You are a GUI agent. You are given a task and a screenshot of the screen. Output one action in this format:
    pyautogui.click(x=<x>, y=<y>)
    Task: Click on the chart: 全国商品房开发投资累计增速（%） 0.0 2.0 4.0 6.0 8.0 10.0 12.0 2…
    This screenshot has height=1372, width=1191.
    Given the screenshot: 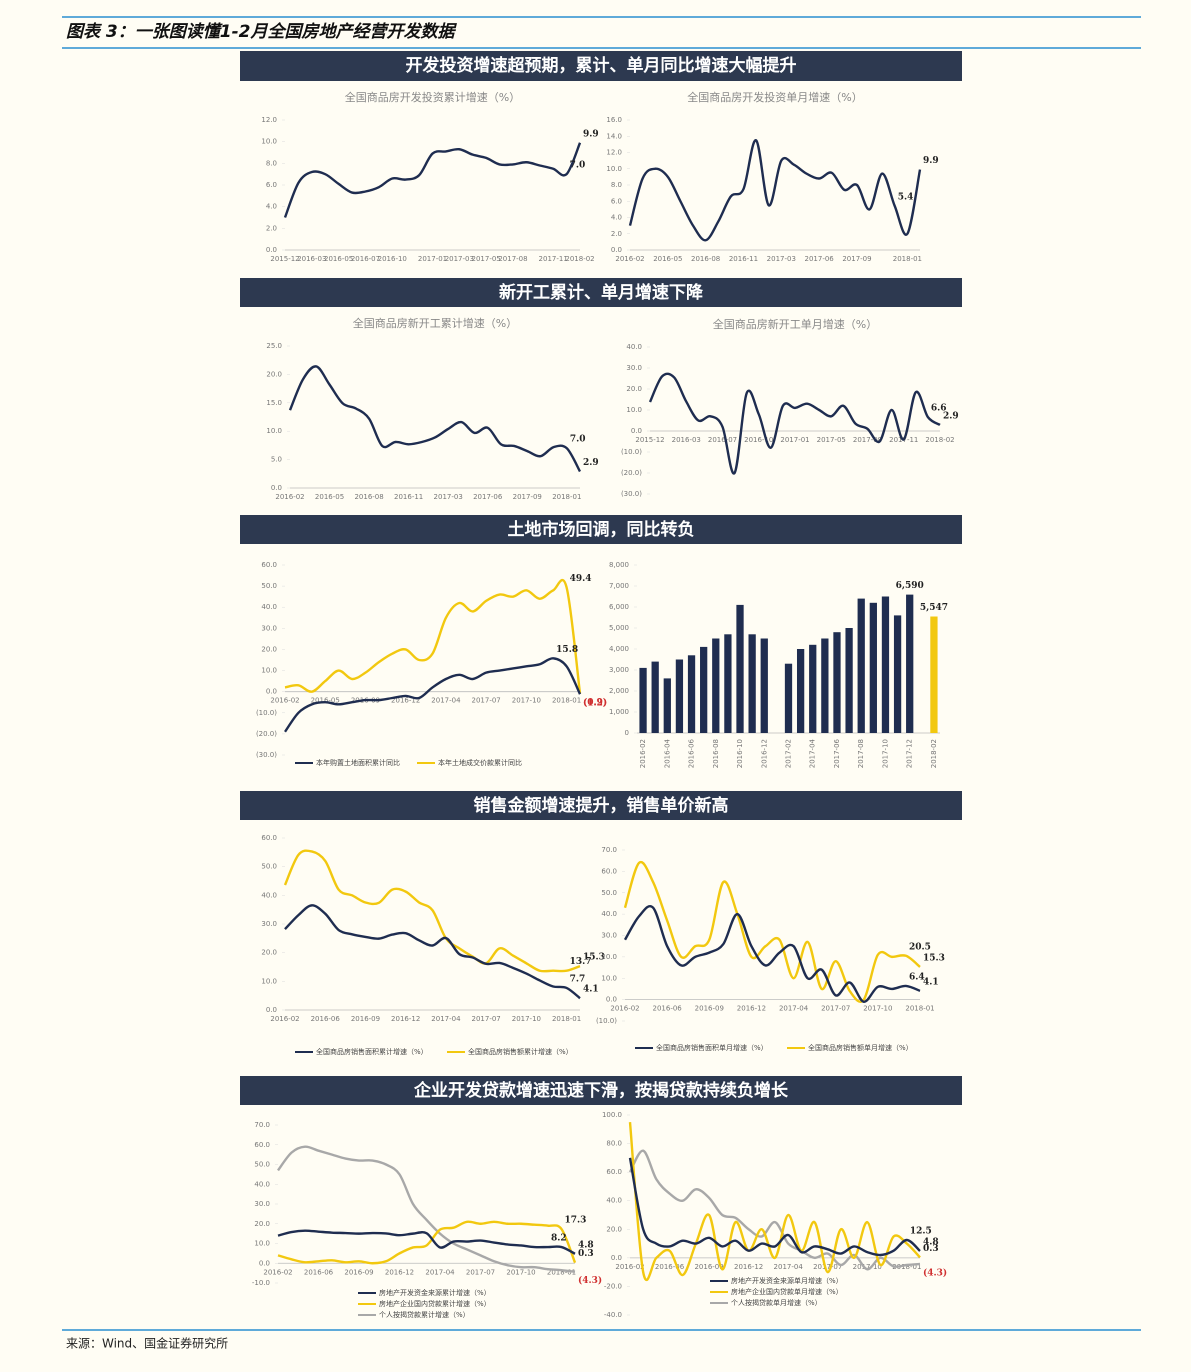 What is the action you would take?
    pyautogui.click(x=429, y=176)
    